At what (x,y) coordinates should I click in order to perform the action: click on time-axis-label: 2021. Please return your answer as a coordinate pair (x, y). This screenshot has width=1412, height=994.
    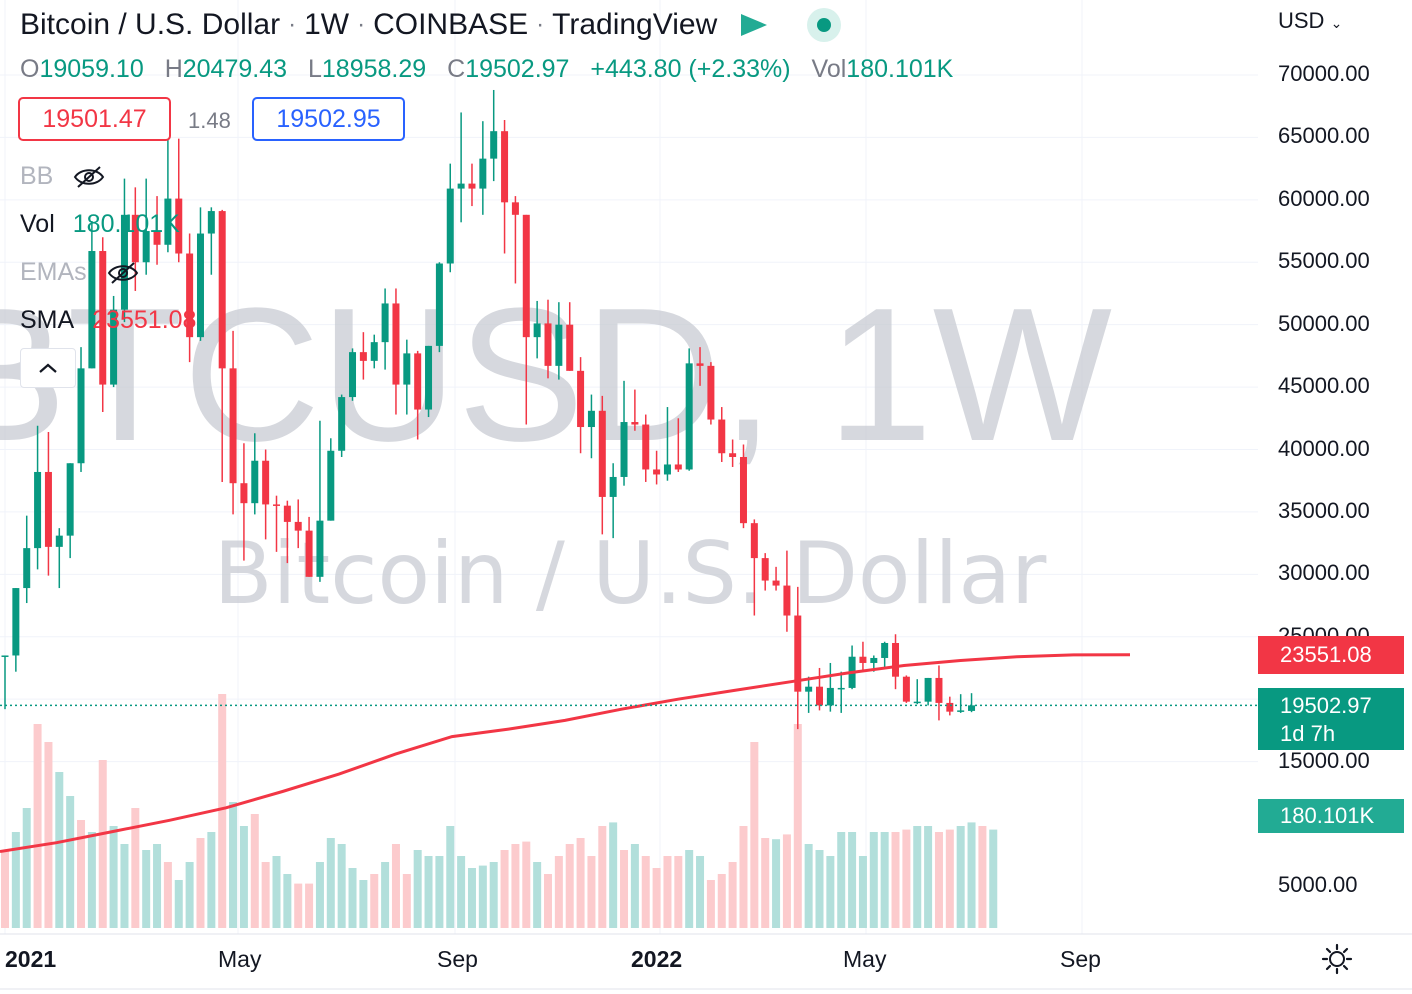
    Looking at the image, I should click on (31, 959).